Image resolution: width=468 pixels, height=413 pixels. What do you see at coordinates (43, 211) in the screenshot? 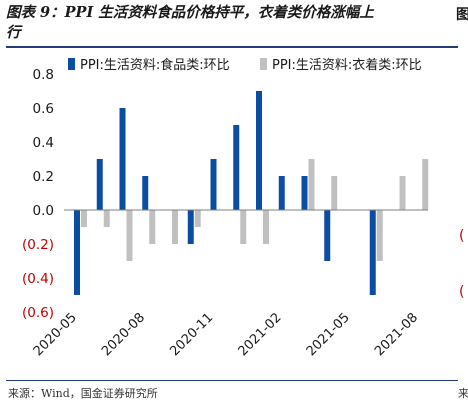
I see `y-tick-label: 0.0` at bounding box center [43, 211].